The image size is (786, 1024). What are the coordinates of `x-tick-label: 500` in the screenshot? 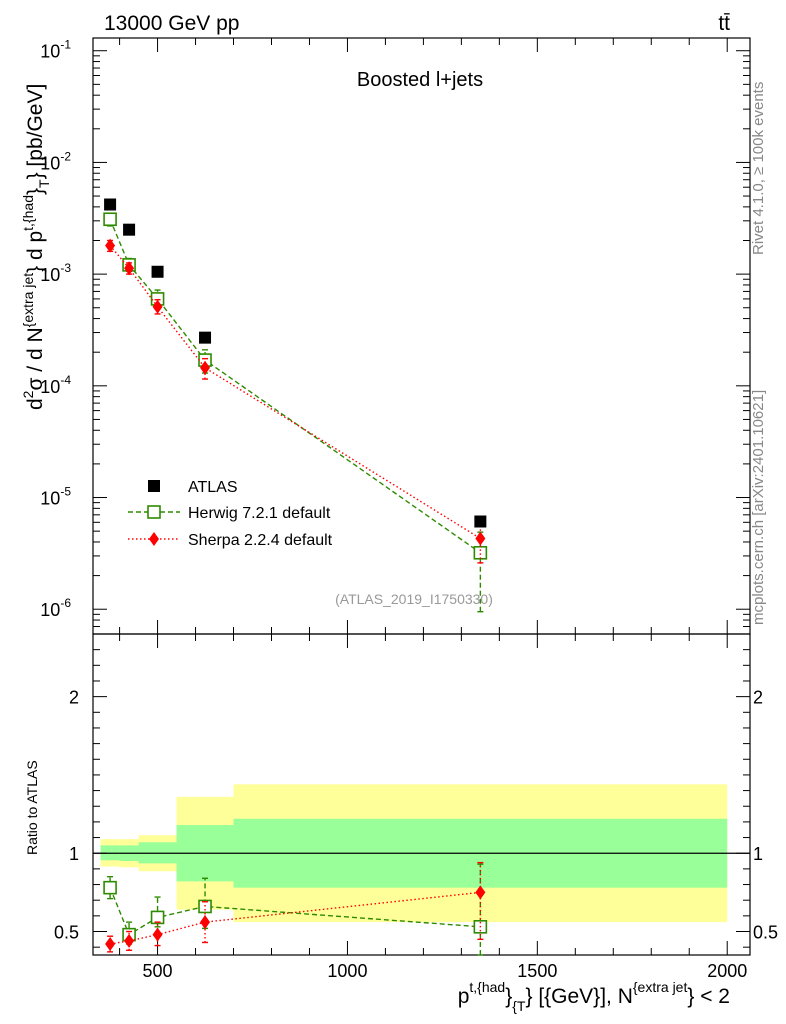 It's located at (158, 971).